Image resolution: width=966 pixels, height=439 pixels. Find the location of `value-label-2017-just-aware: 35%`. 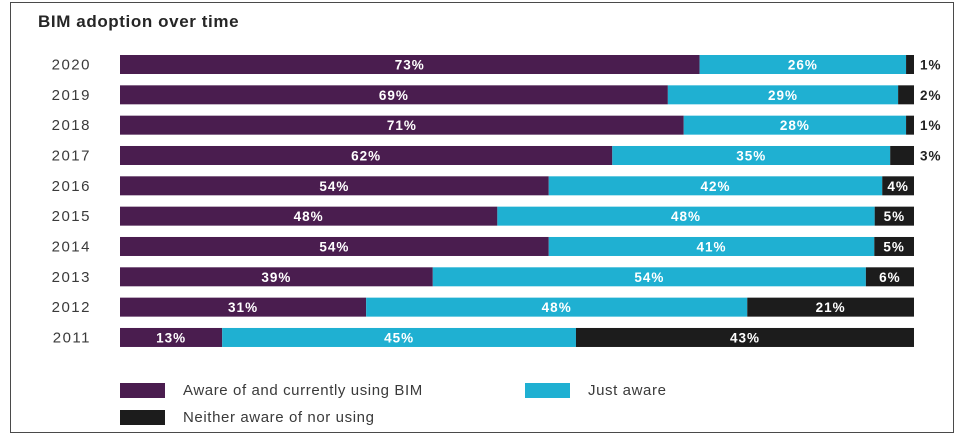

value-label-2017-just-aware: 35% is located at coordinates (751, 155).